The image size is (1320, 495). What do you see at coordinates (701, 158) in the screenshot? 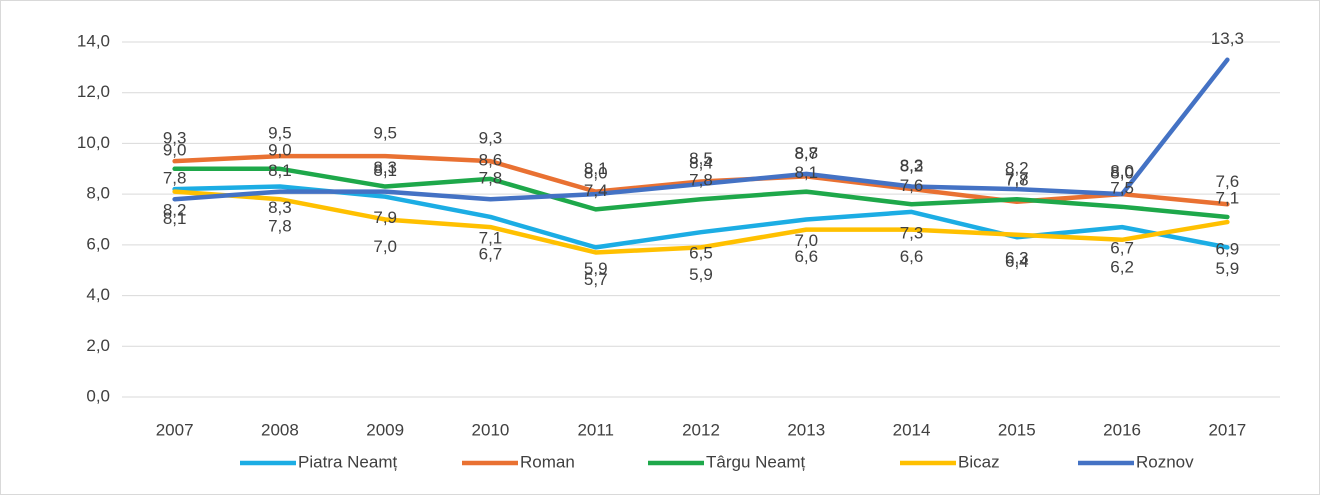
I see `data-label: 8,5` at bounding box center [701, 158].